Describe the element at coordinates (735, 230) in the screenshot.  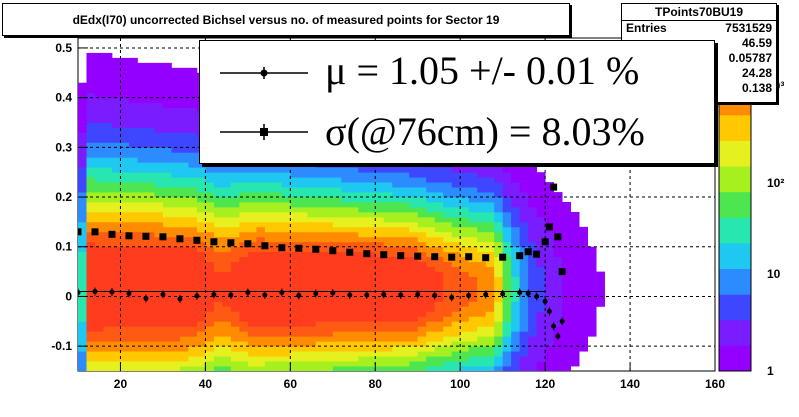
I see `palette-swatch` at that location.